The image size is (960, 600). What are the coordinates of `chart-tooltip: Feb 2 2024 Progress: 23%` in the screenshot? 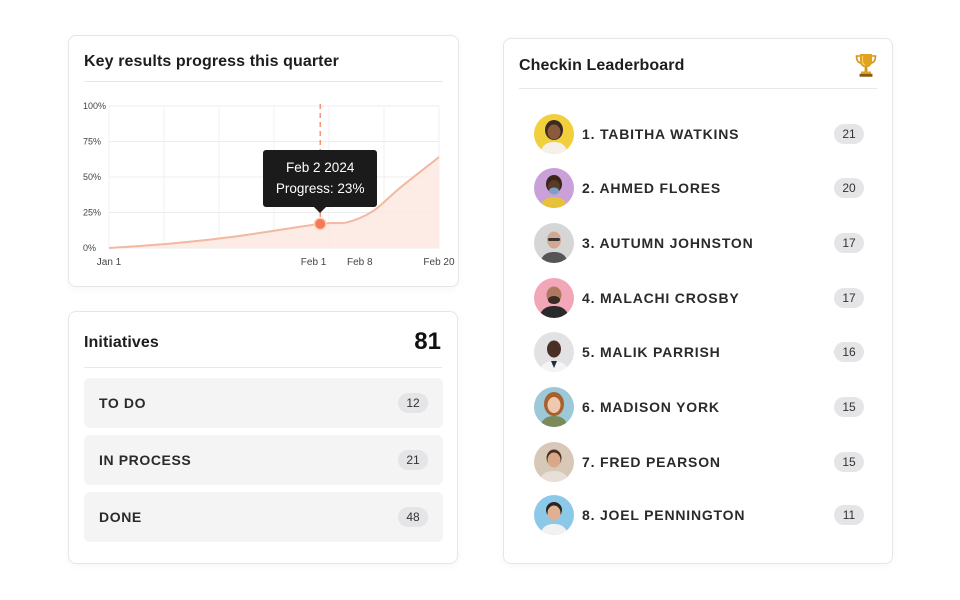 It's located at (320, 181).